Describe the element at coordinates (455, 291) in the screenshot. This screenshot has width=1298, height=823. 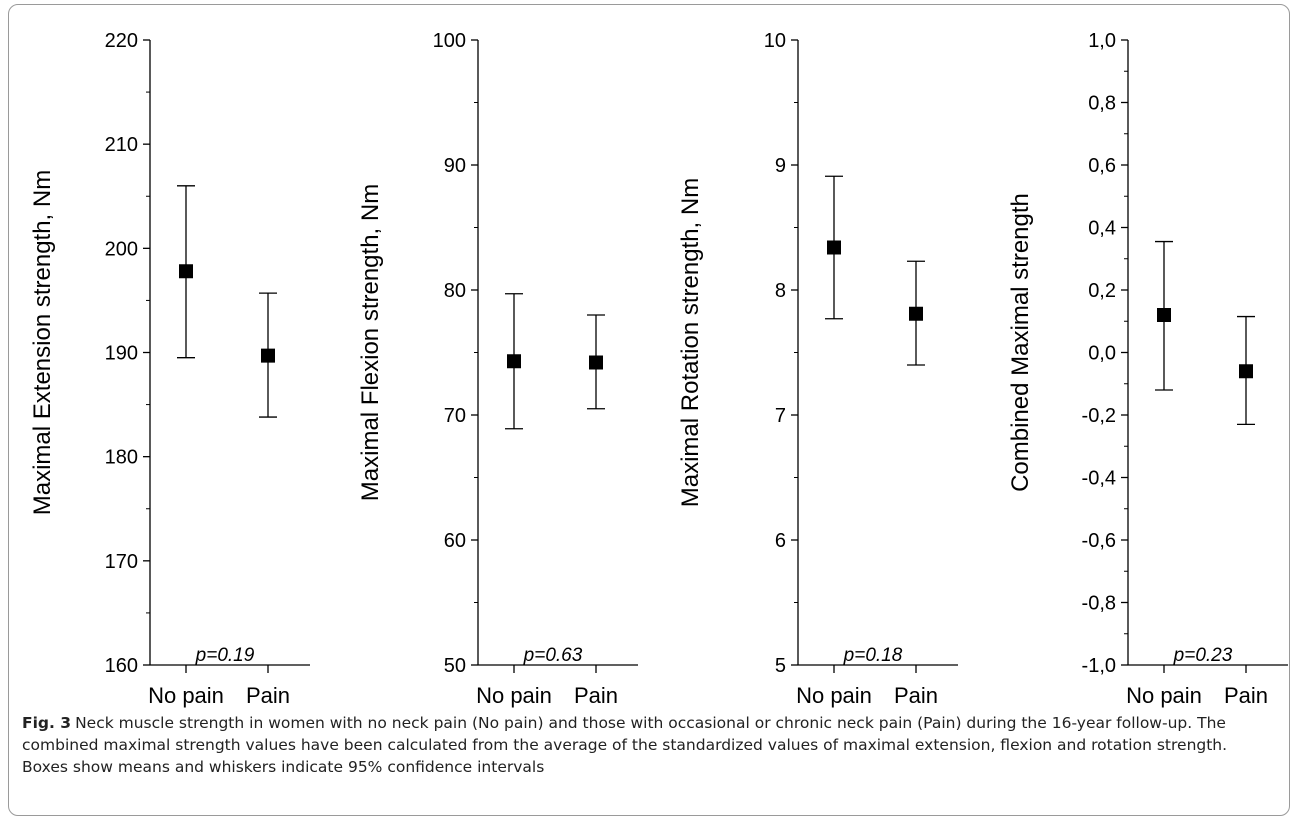
I see `y-tick-label: 80` at that location.